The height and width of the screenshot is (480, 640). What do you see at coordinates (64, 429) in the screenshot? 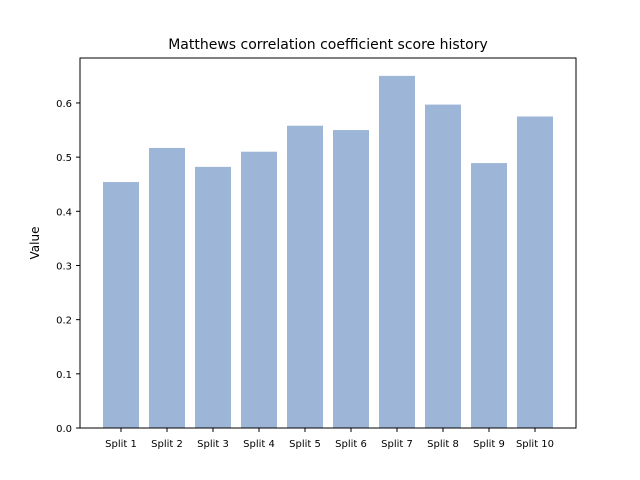
I see `y-tick-label: 0.0` at bounding box center [64, 429].